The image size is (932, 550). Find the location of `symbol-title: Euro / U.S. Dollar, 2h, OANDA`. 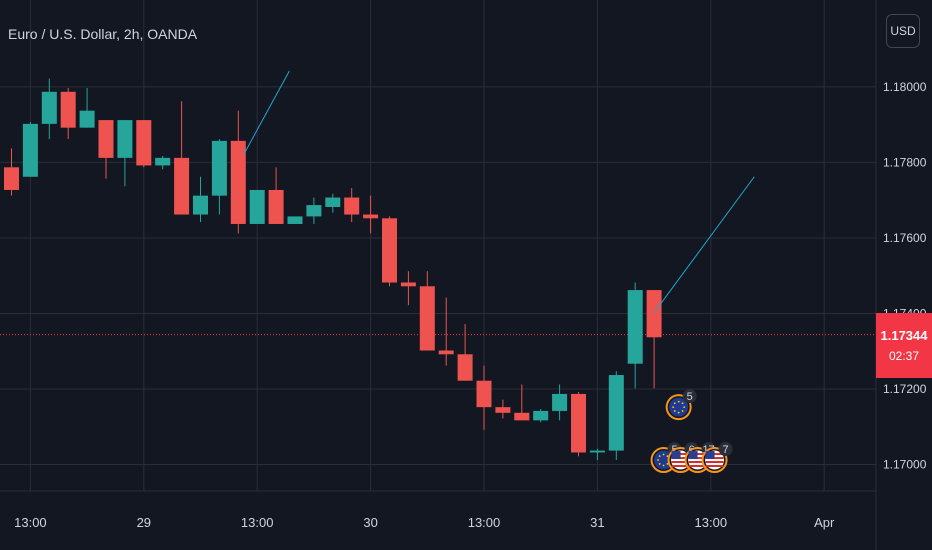

symbol-title: Euro / U.S. Dollar, 2h, OANDA is located at coordinates (103, 34).